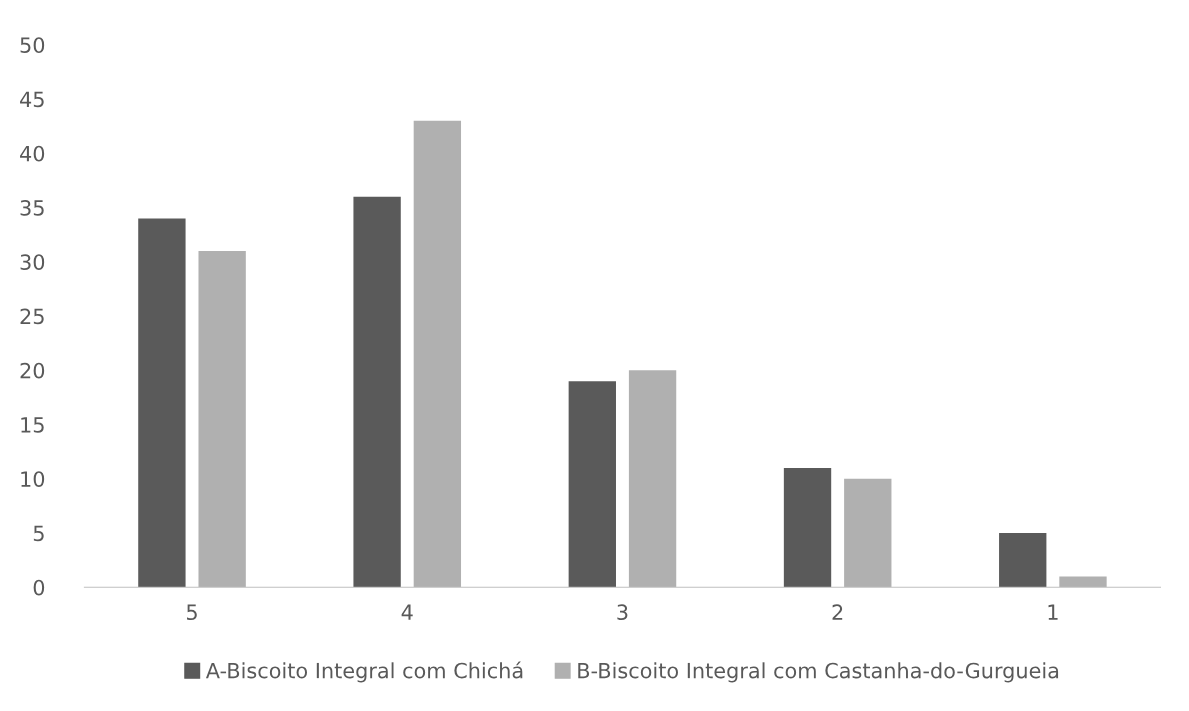  What do you see at coordinates (32, 207) in the screenshot?
I see `y-tick-label: 35` at bounding box center [32, 207].